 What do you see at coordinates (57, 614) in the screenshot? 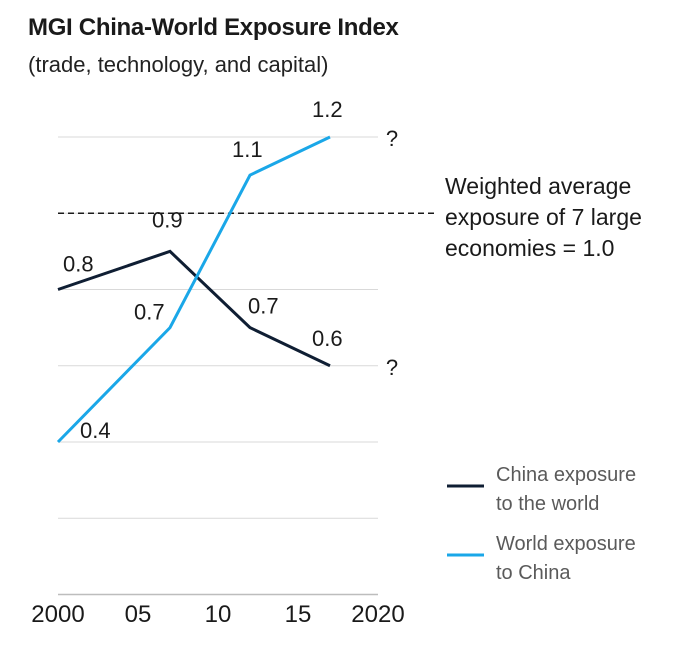
I see `x-tick-label: 2000` at bounding box center [57, 614].